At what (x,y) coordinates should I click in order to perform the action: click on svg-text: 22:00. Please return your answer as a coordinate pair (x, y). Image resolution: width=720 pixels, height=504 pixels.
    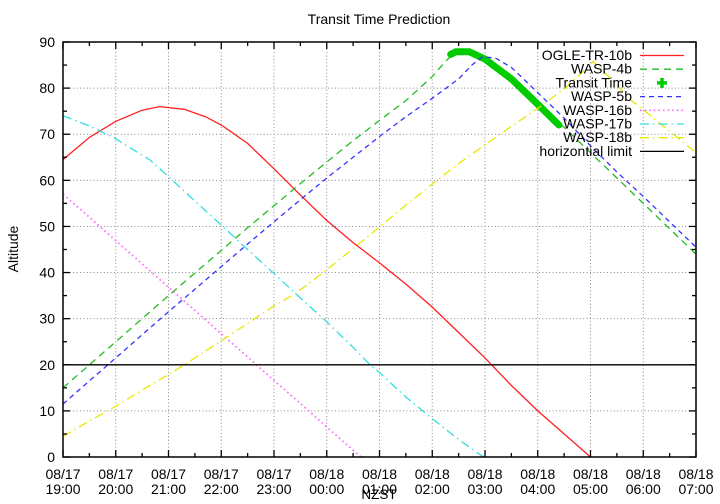
    Looking at the image, I should click on (221, 489).